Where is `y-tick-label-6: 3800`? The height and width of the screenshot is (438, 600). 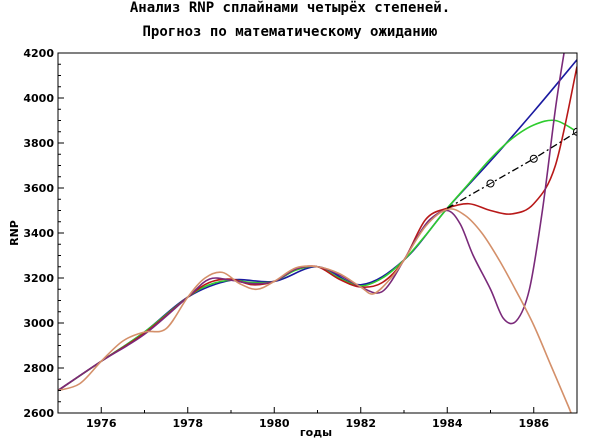 y-tick-label-6: 3800 is located at coordinates (38, 143).